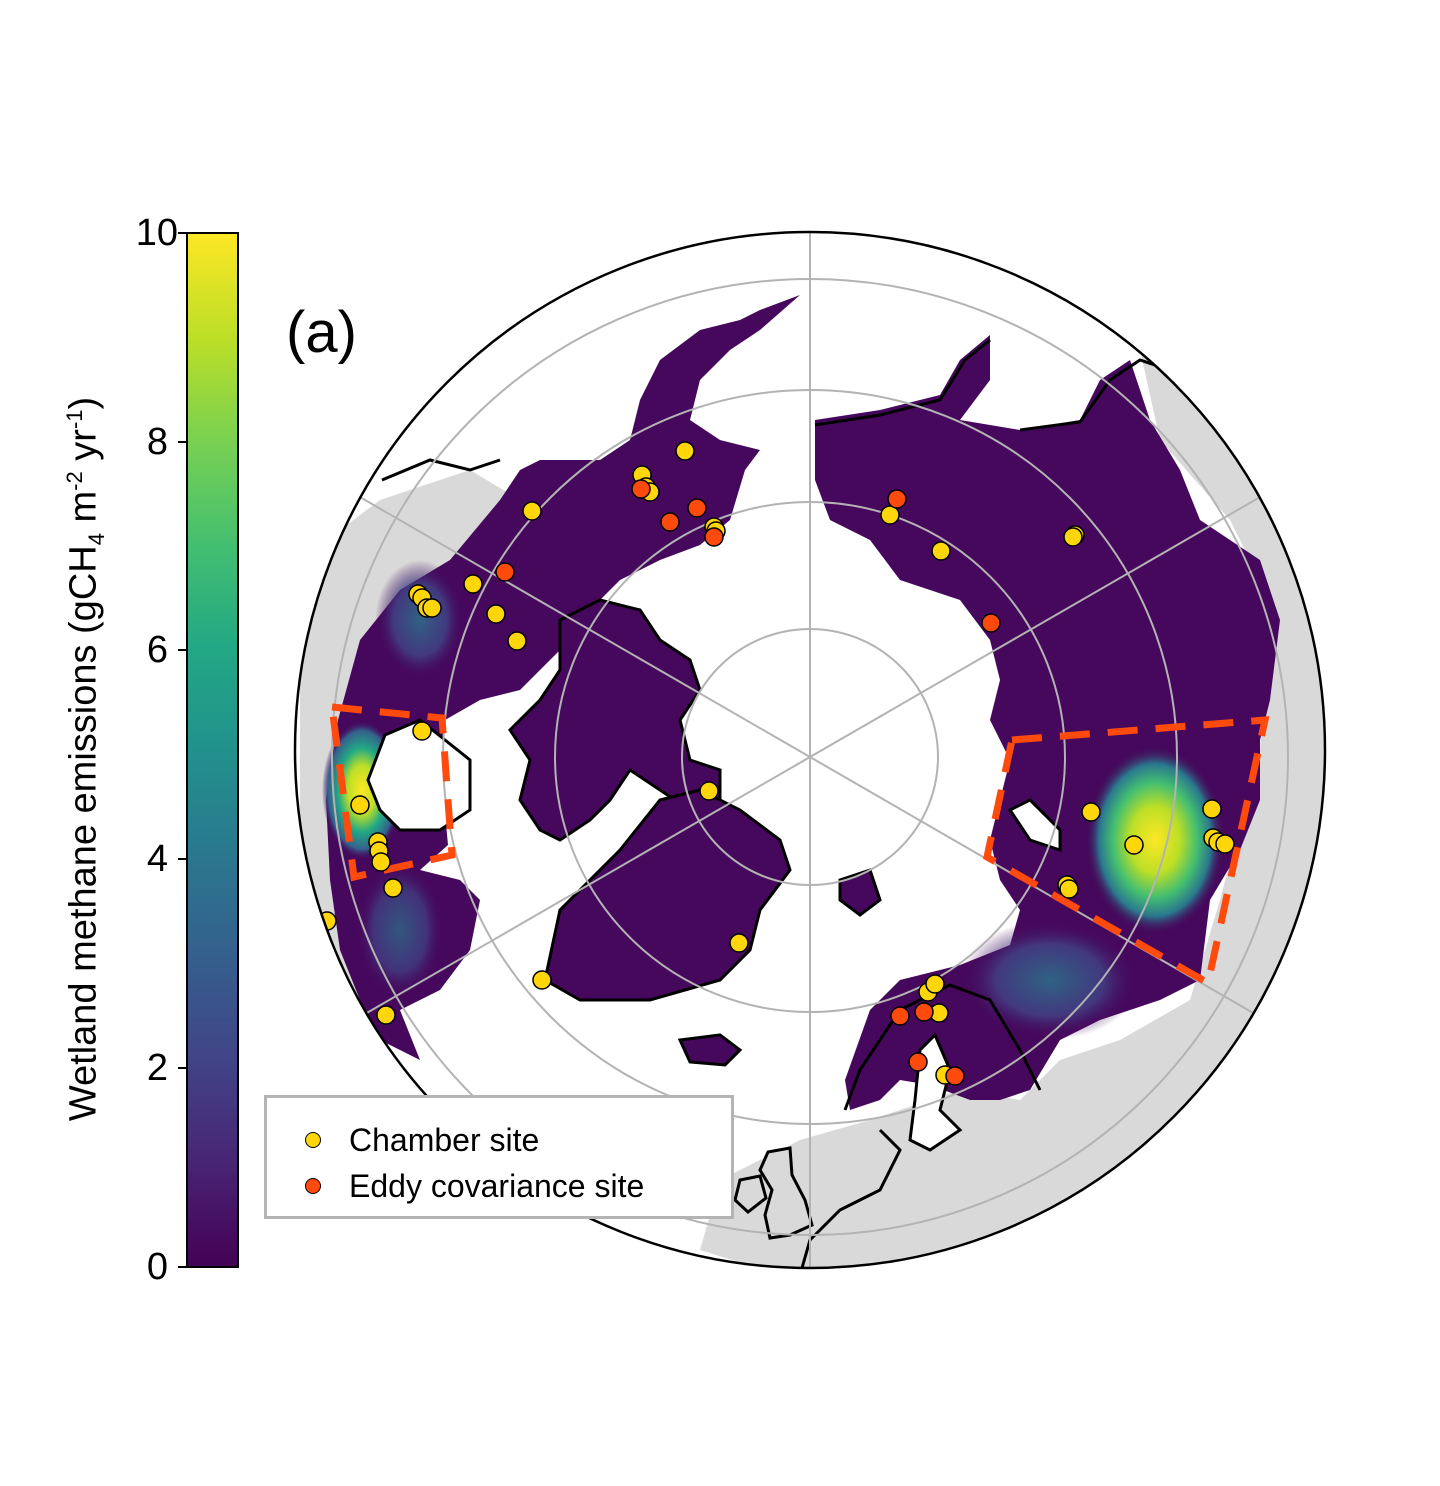 The height and width of the screenshot is (1486, 1440). What do you see at coordinates (313, 1186) in the screenshot?
I see `eddy-marker-icon` at bounding box center [313, 1186].